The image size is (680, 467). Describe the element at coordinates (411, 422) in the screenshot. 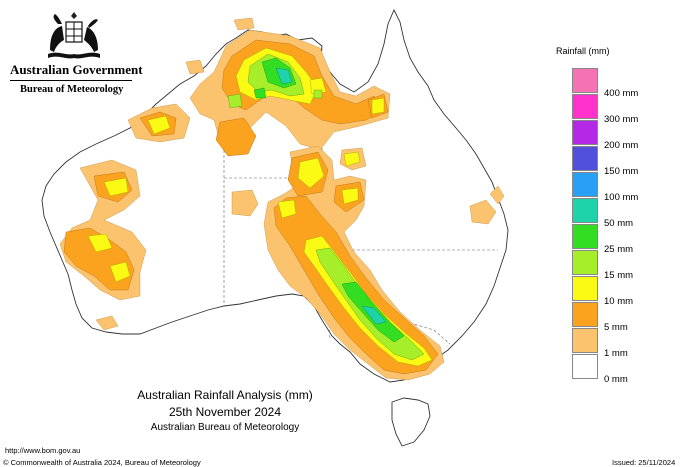

I see `tasmania-outline` at that location.